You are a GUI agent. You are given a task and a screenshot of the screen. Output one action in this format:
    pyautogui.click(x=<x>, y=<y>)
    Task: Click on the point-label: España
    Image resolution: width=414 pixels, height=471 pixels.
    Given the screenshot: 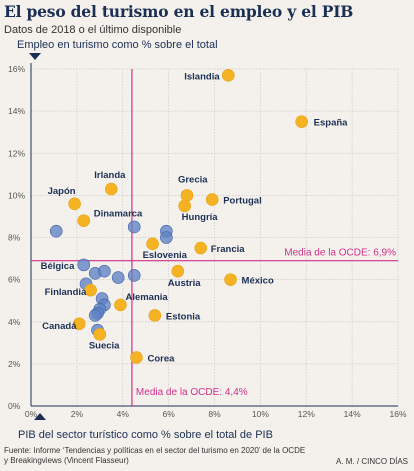 What is the action you would take?
    pyautogui.click(x=331, y=123)
    